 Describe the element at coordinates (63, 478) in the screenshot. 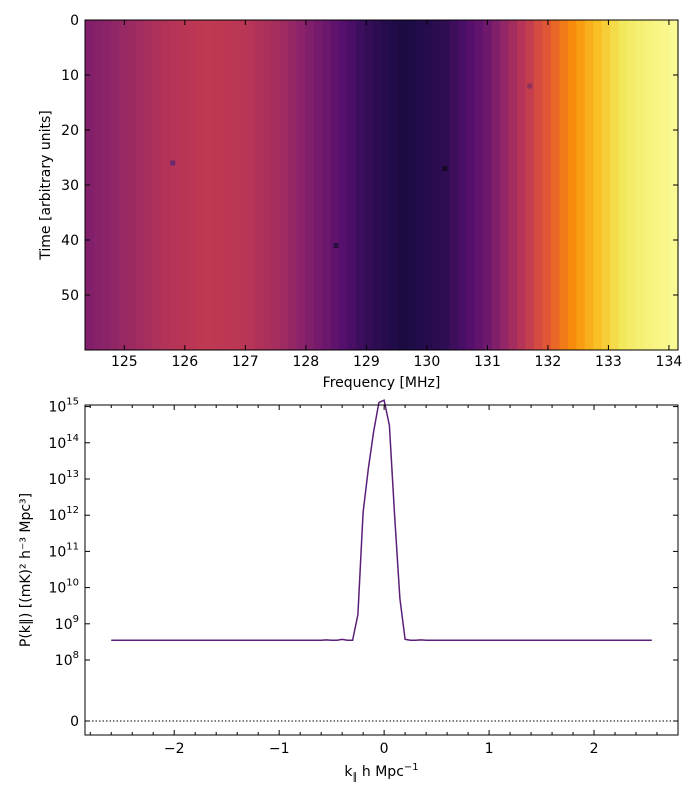

I see `y-tick-label: 10¹³` at that location.